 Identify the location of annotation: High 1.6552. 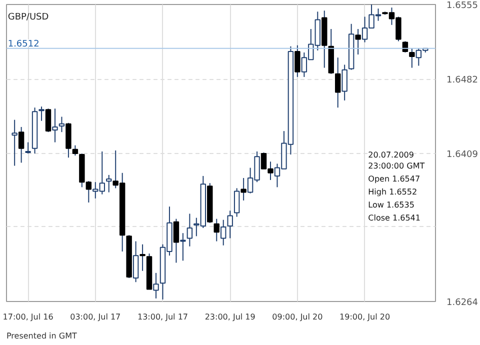
(393, 192).